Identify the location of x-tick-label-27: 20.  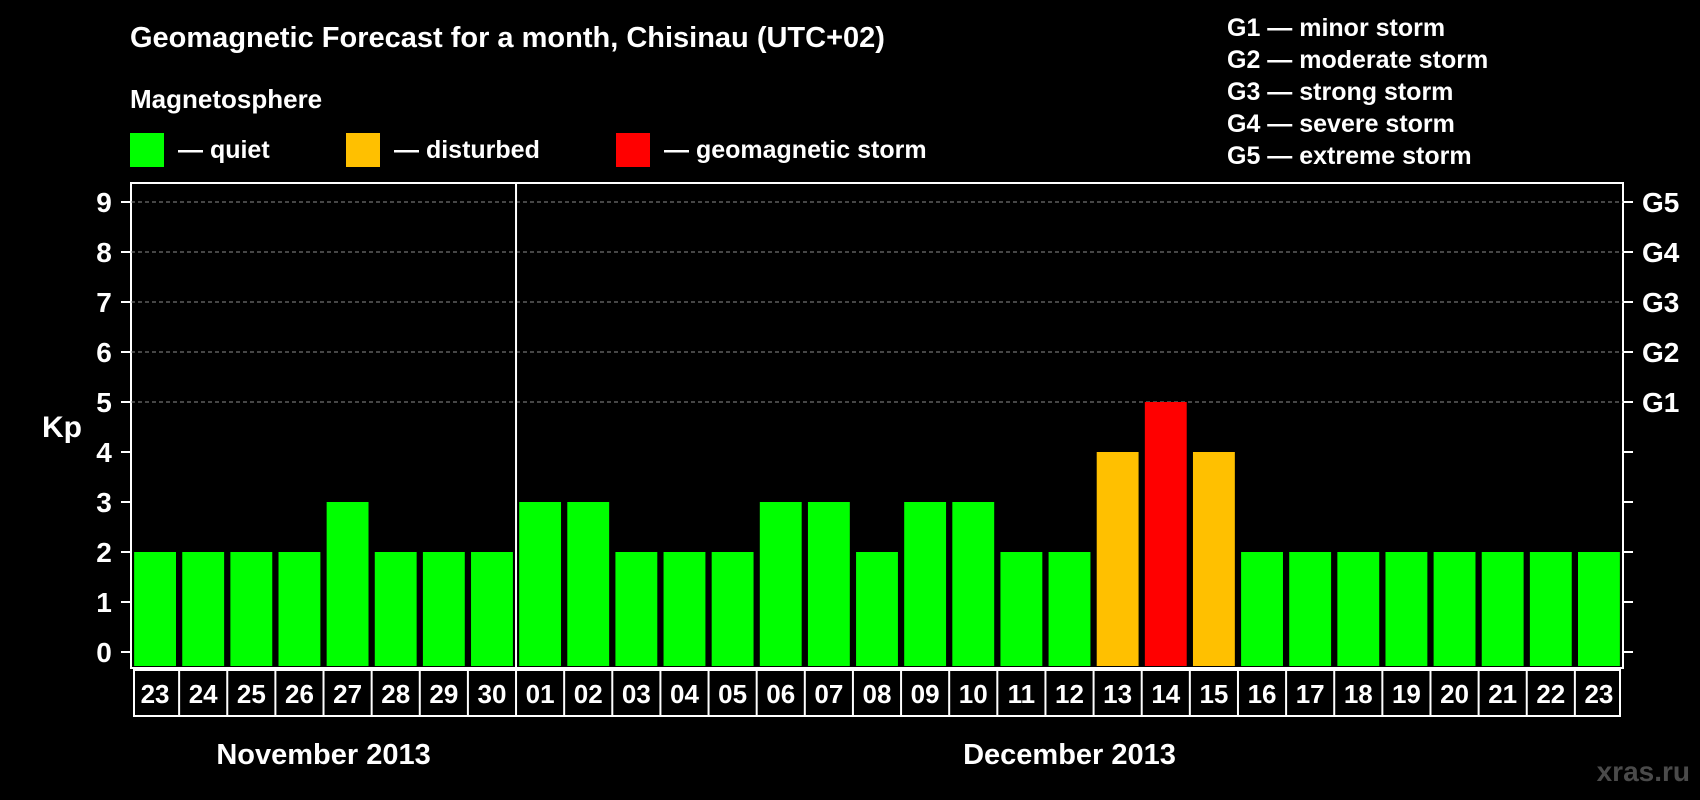
(1454, 694).